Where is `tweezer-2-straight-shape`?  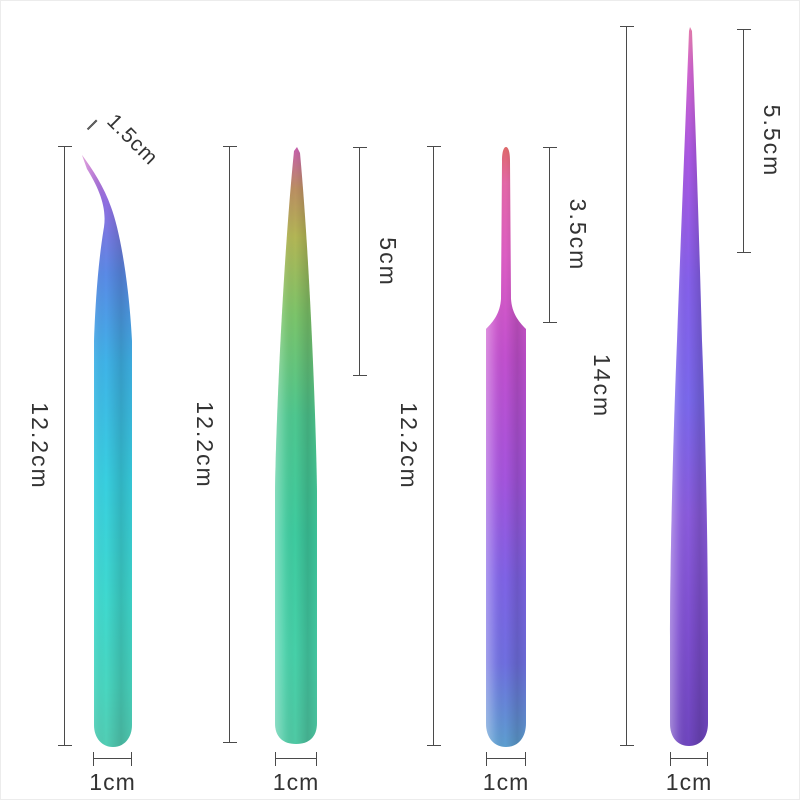
tweezer-2-straight-shape is located at coordinates (296, 445).